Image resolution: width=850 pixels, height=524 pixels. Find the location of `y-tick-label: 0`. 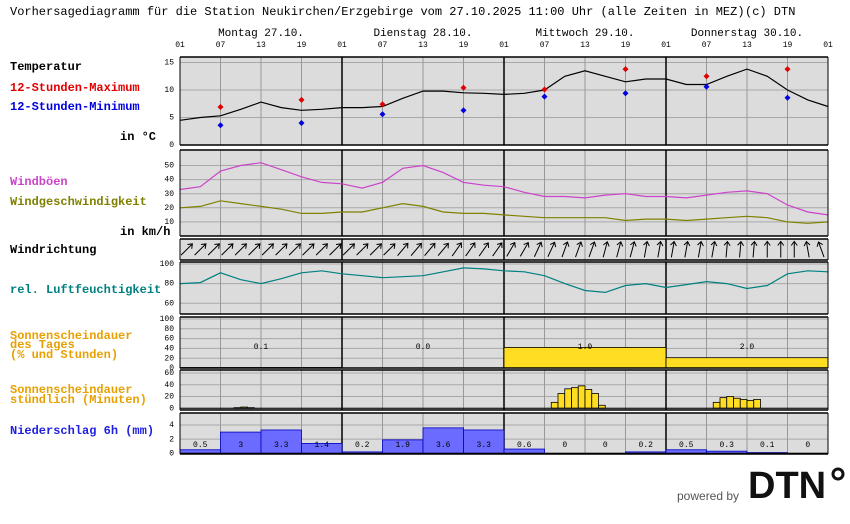

y-tick-label: 0 is located at coordinates (171, 145).